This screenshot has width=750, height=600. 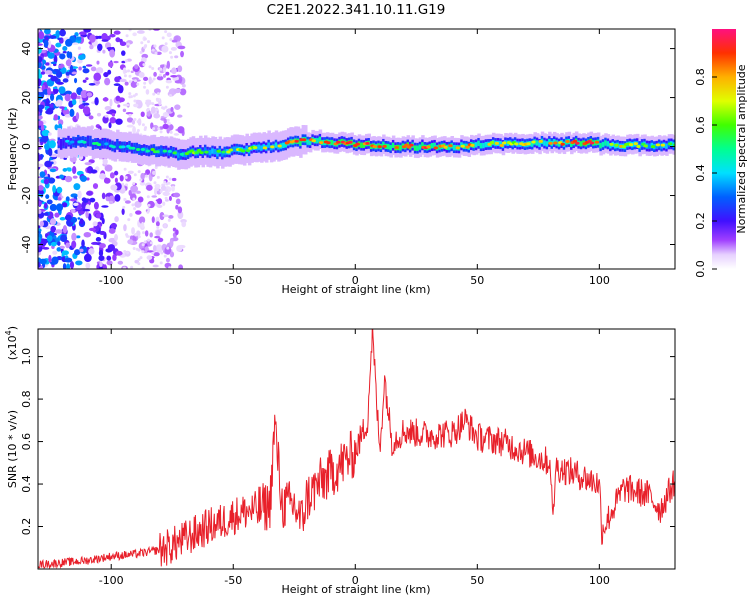 What do you see at coordinates (355, 289) in the screenshot?
I see `spectrogram-x-axis-label: Height of straight line (km)` at bounding box center [355, 289].